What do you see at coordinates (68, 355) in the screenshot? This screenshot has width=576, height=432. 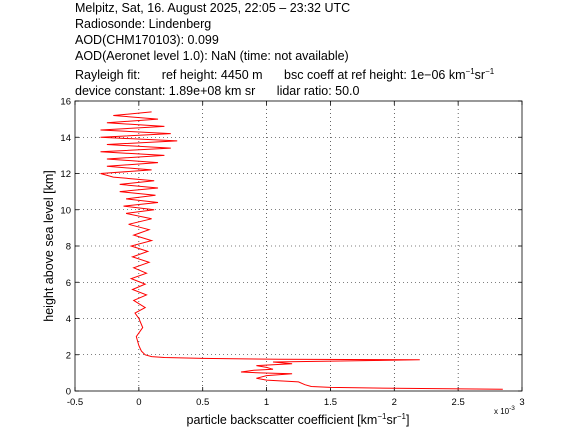 I see `y-tick-label: 2` at bounding box center [68, 355].